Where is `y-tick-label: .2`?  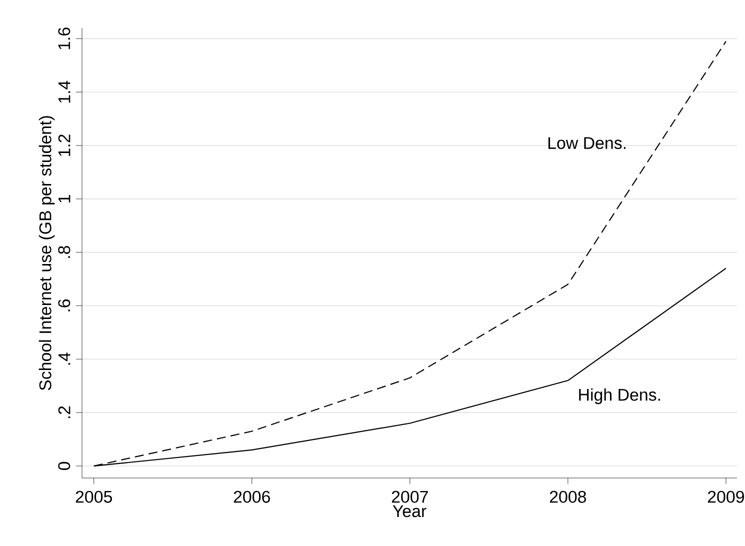
y-tick-label: .2 is located at coordinates (64, 412).